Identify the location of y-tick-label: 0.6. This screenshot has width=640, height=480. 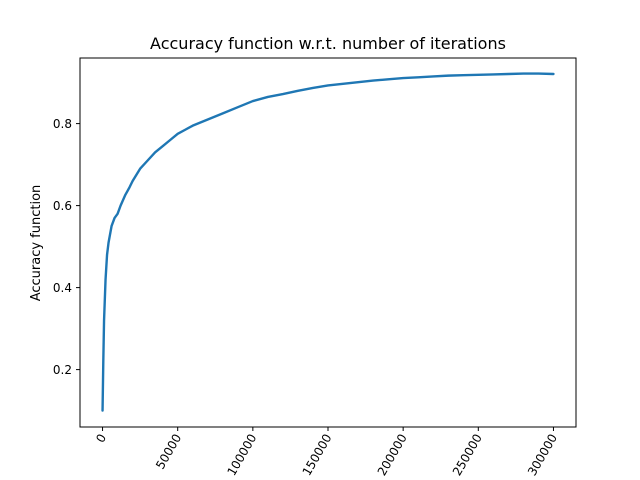
(62, 206).